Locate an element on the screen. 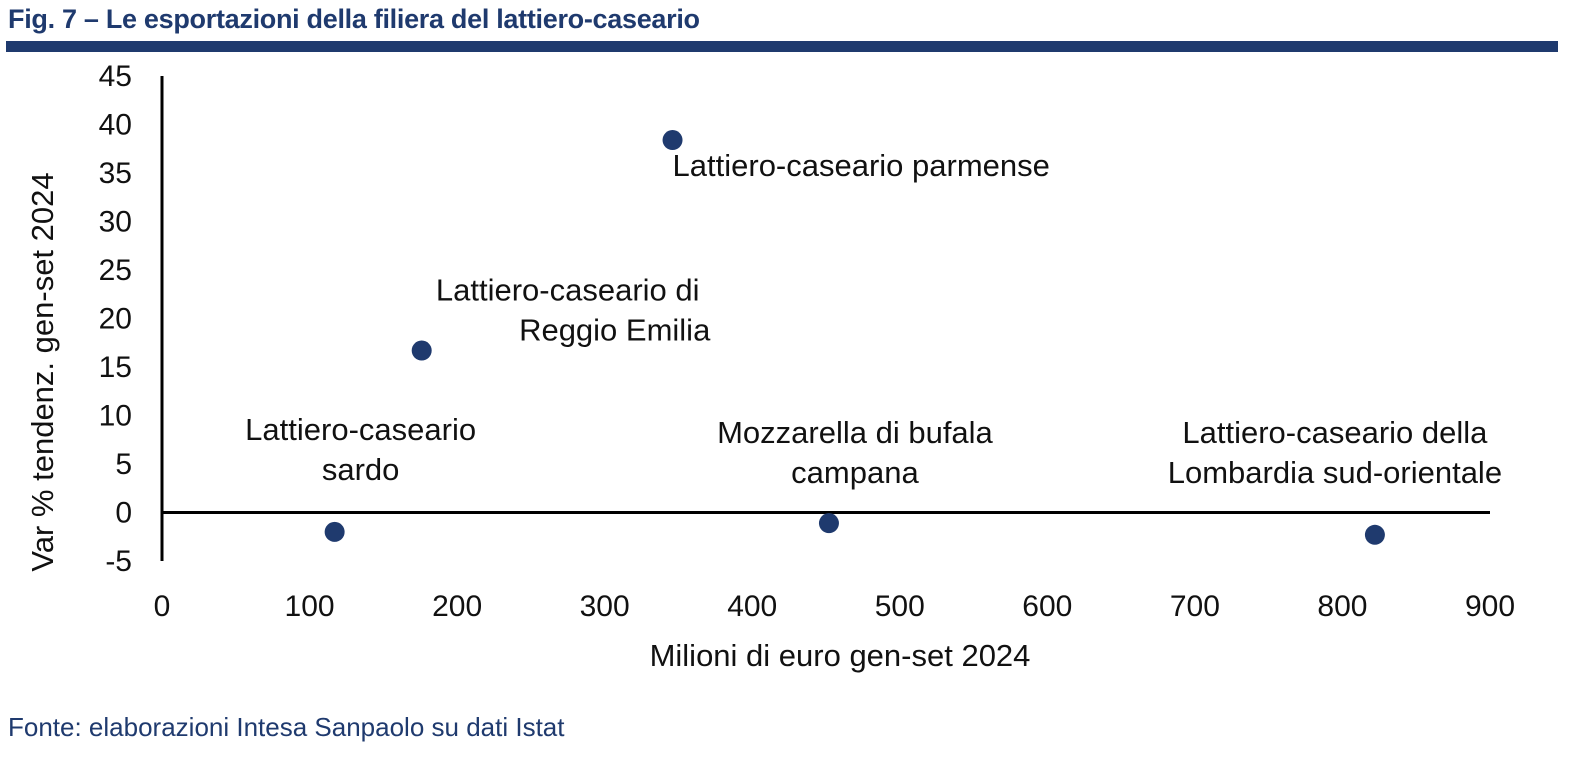 This screenshot has width=1580, height=758. data-label: Mozzarella di bufala campana is located at coordinates (855, 452).